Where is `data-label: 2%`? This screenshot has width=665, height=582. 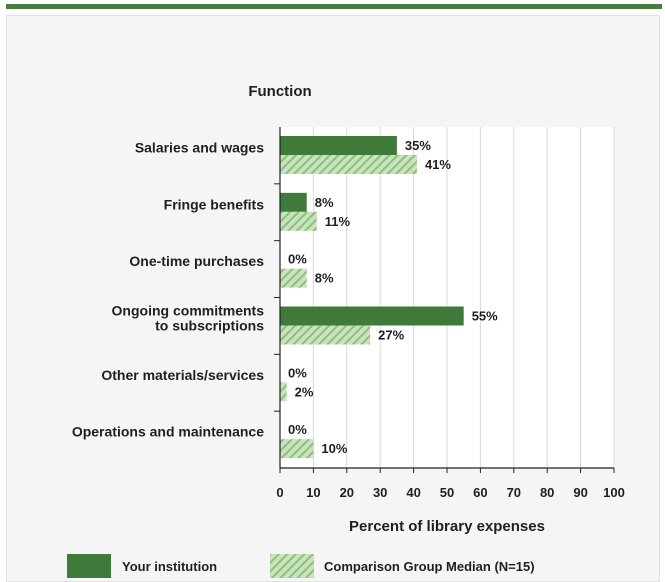 data-label: 2% is located at coordinates (304, 391).